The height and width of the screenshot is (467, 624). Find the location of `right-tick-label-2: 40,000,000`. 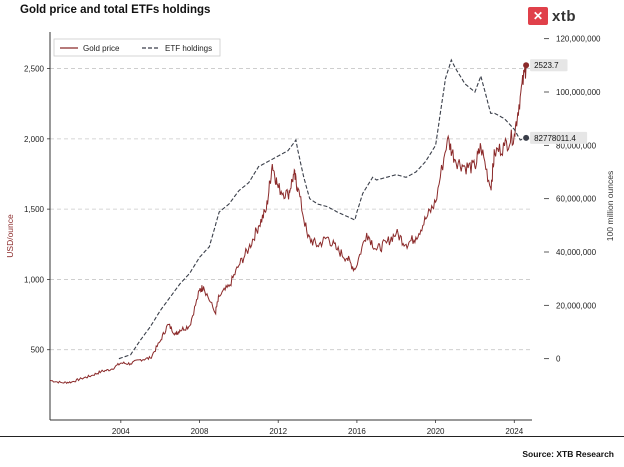

right-tick-label-2: 40,000,000 is located at coordinates (576, 252).